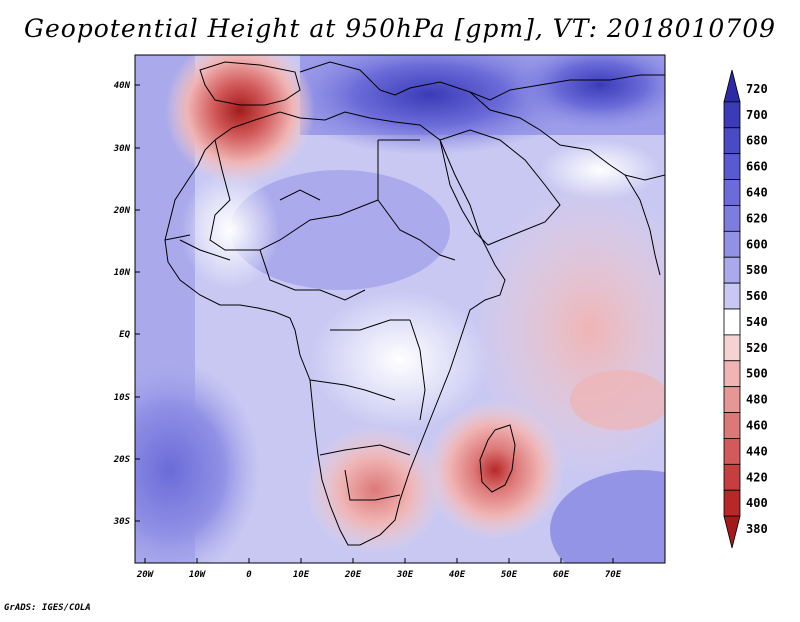 Image resolution: width=800 pixels, height=622 pixels. What do you see at coordinates (757, 426) in the screenshot?
I see `colorbar-label: 460` at bounding box center [757, 426].